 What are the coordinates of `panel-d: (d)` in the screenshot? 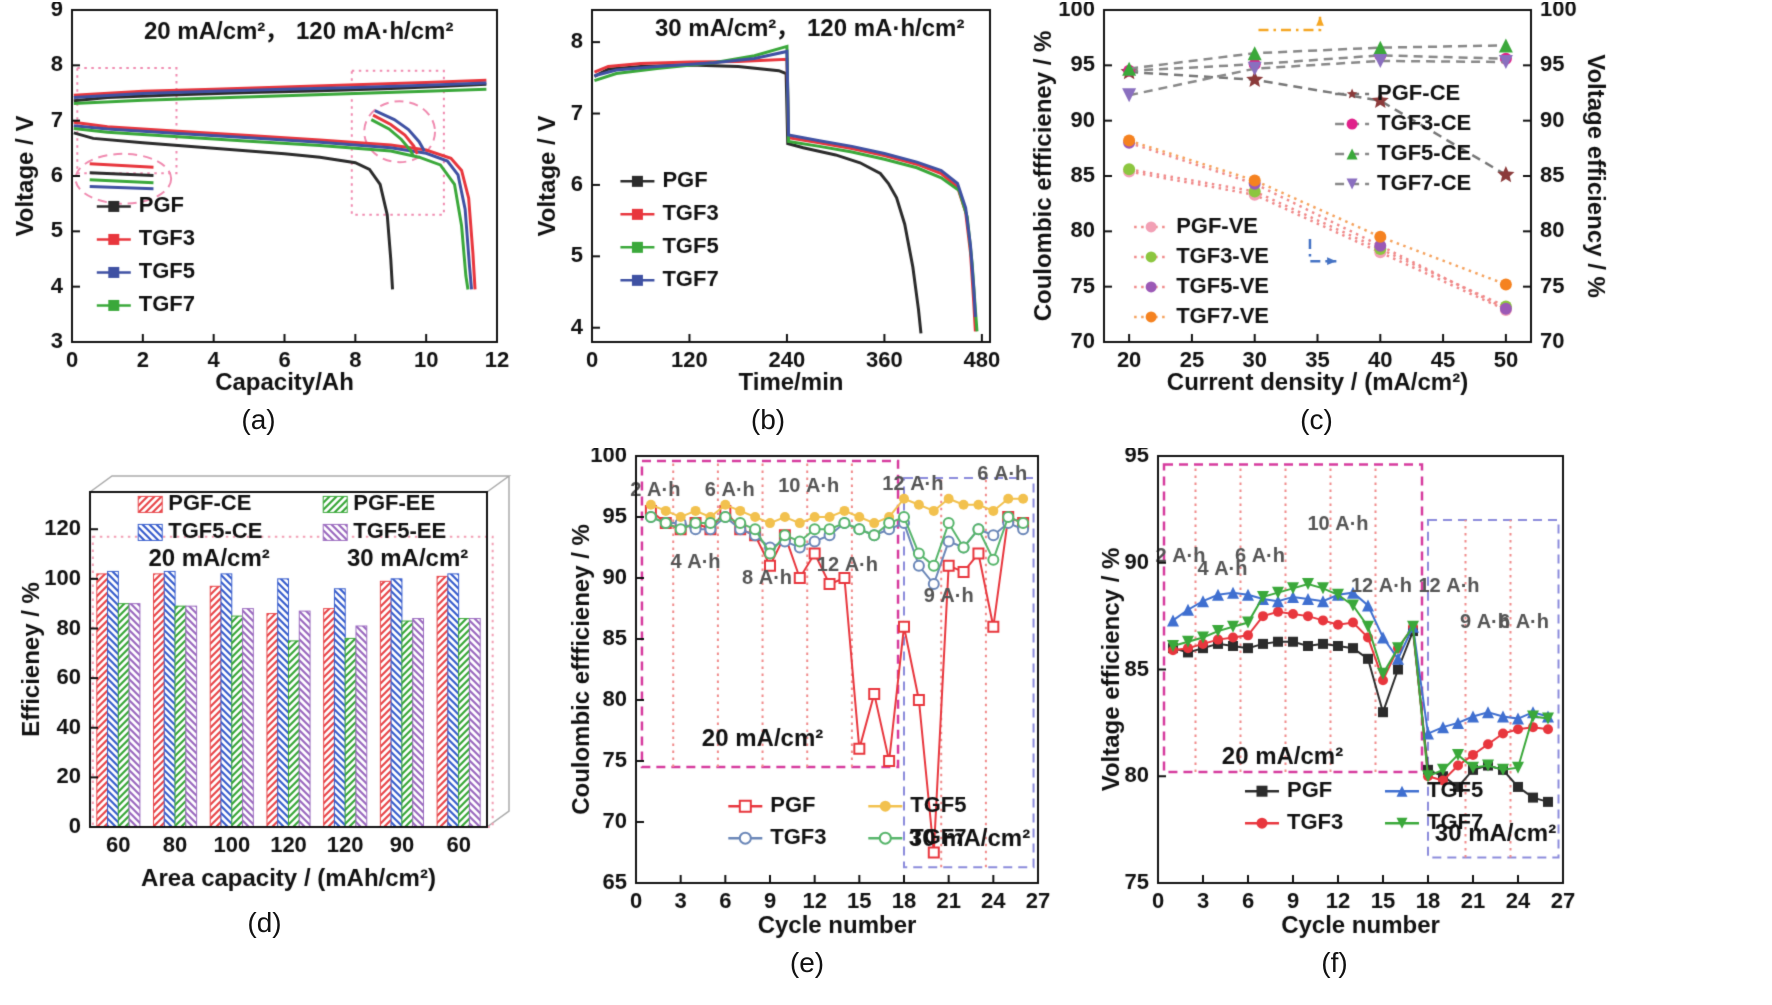 It's located at (264, 694).